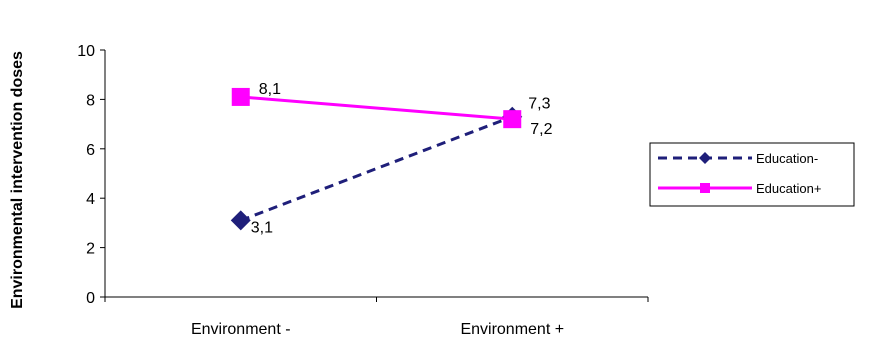 The image size is (872, 361). Describe the element at coordinates (512, 329) in the screenshot. I see `x-category-label: Environment +` at that location.